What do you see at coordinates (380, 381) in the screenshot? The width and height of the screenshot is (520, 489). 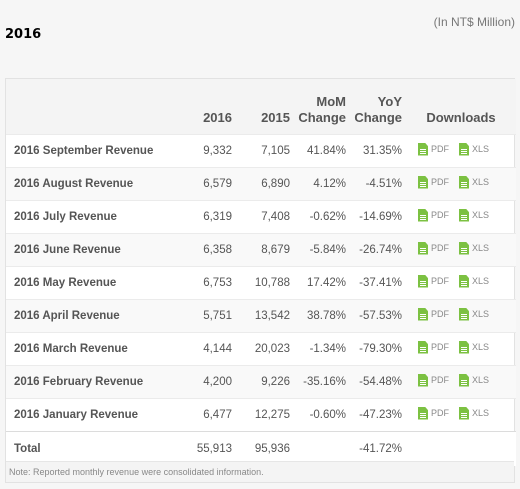 I see `yoy-change: -54.48%` at bounding box center [380, 381].